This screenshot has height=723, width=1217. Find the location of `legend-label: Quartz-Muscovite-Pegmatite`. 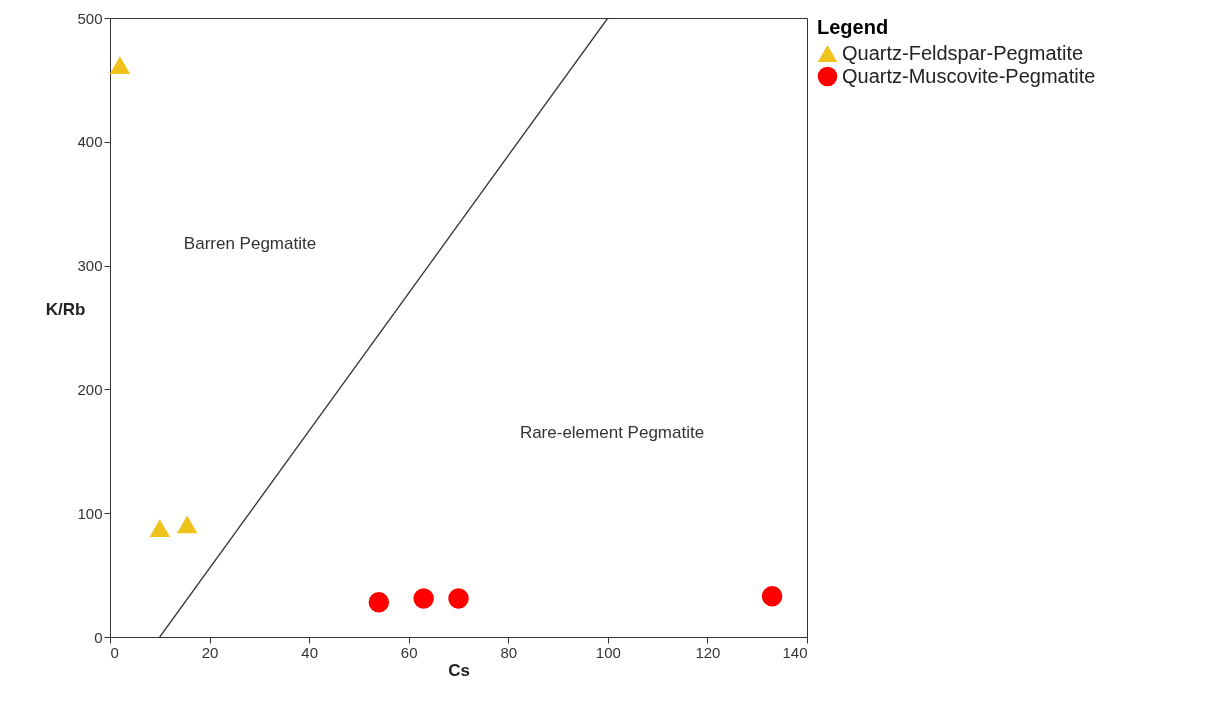

legend-label: Quartz-Muscovite-Pegmatite is located at coordinates (969, 75).